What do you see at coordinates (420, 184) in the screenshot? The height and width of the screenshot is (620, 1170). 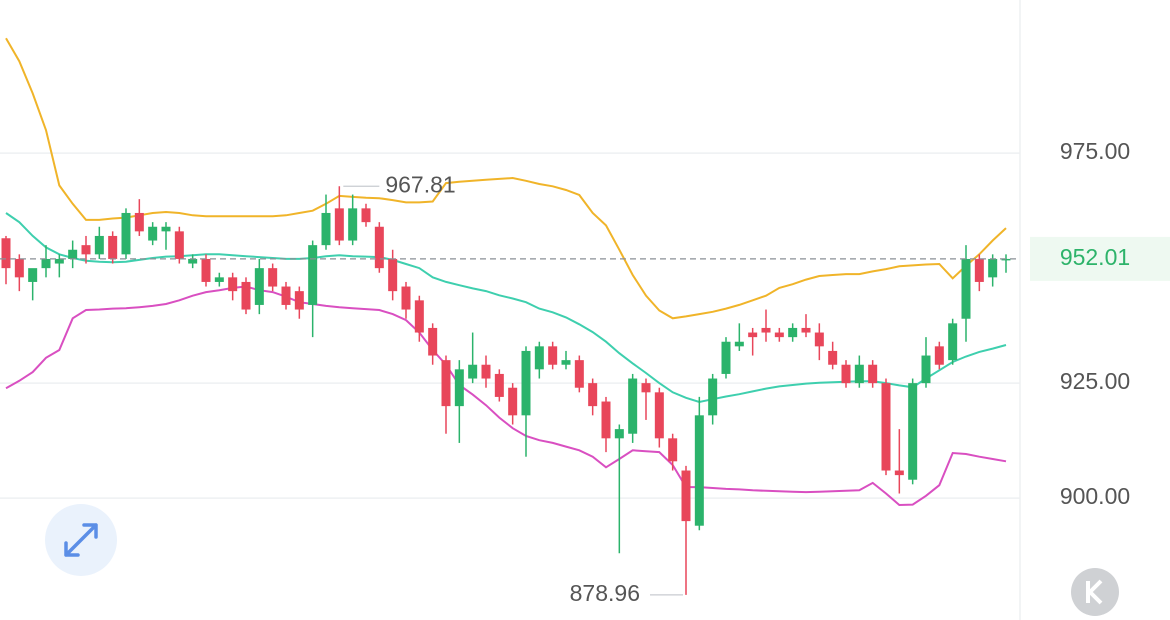 I see `max-label: 967.81` at bounding box center [420, 184].